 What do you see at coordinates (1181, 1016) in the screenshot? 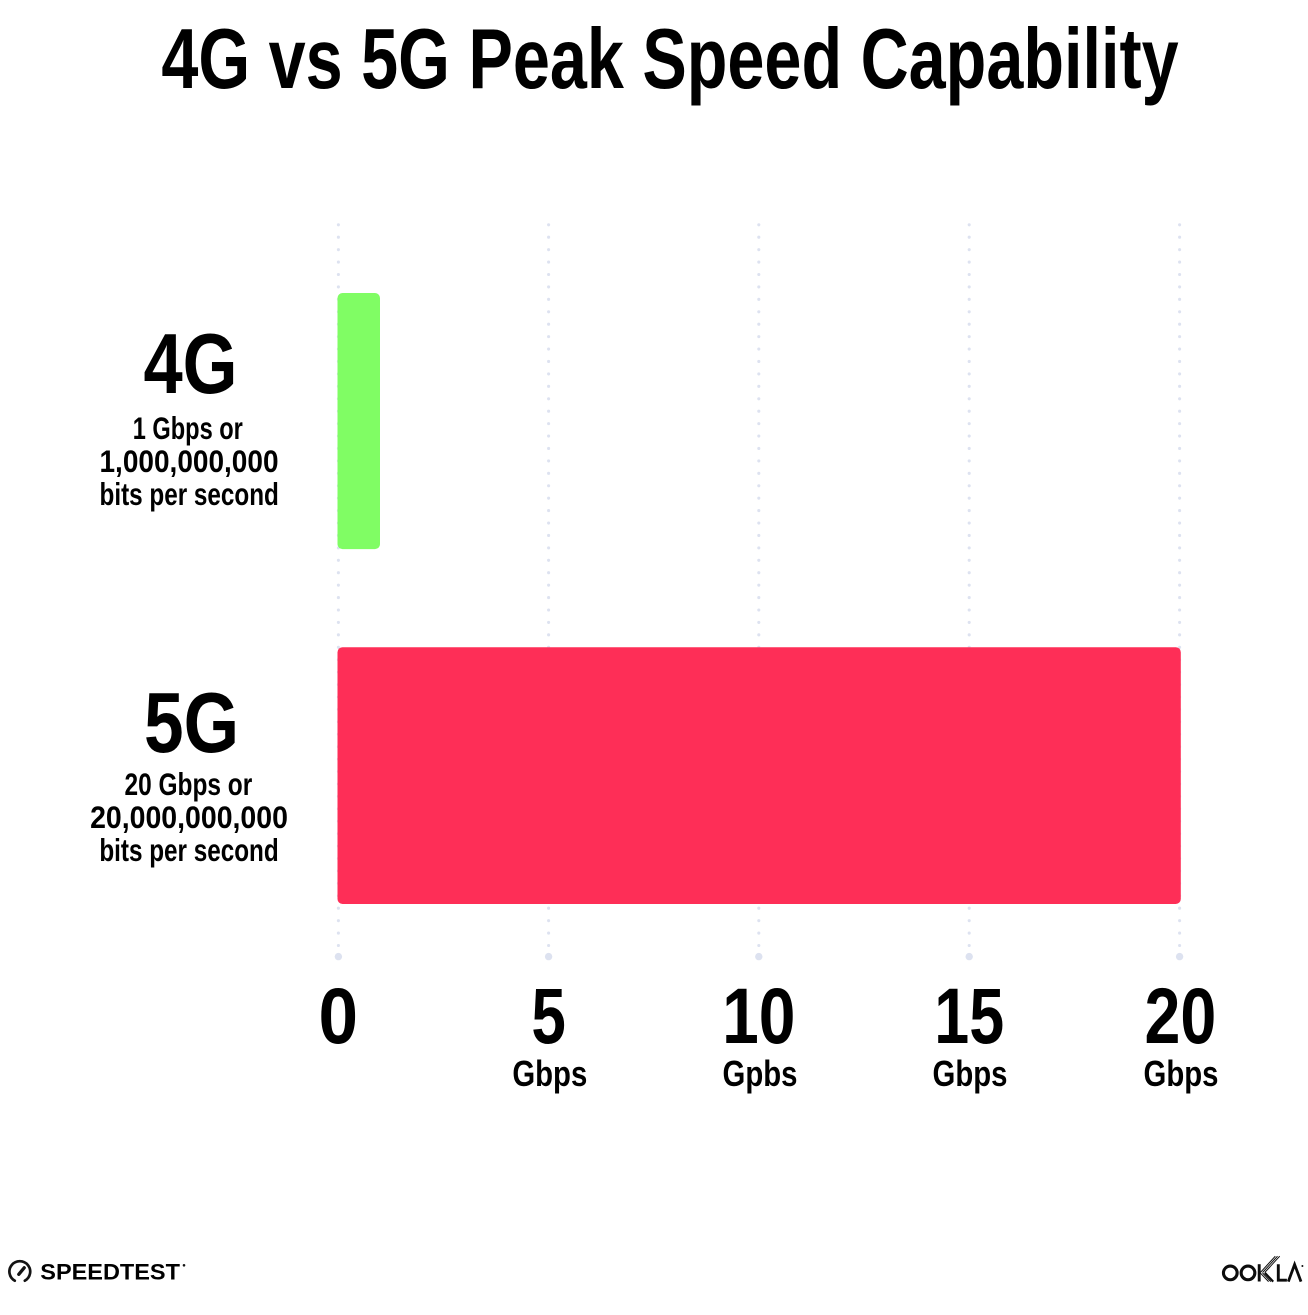
I see `svg-text: 20` at bounding box center [1181, 1016].